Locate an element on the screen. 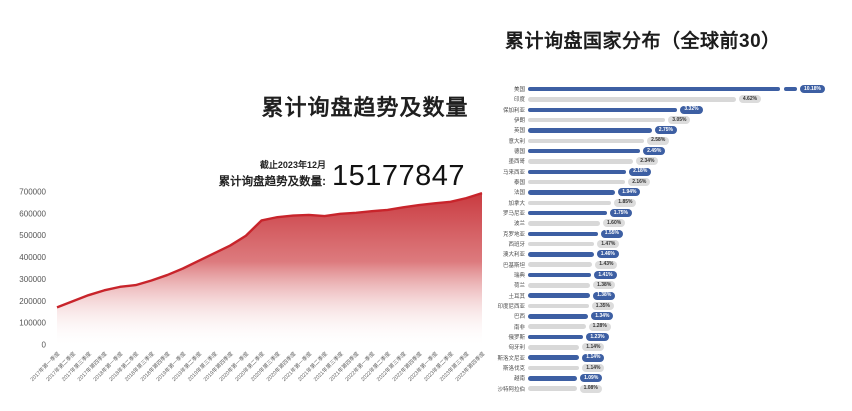 This screenshot has width=852, height=411. value-badge: 1.47% is located at coordinates (608, 244).